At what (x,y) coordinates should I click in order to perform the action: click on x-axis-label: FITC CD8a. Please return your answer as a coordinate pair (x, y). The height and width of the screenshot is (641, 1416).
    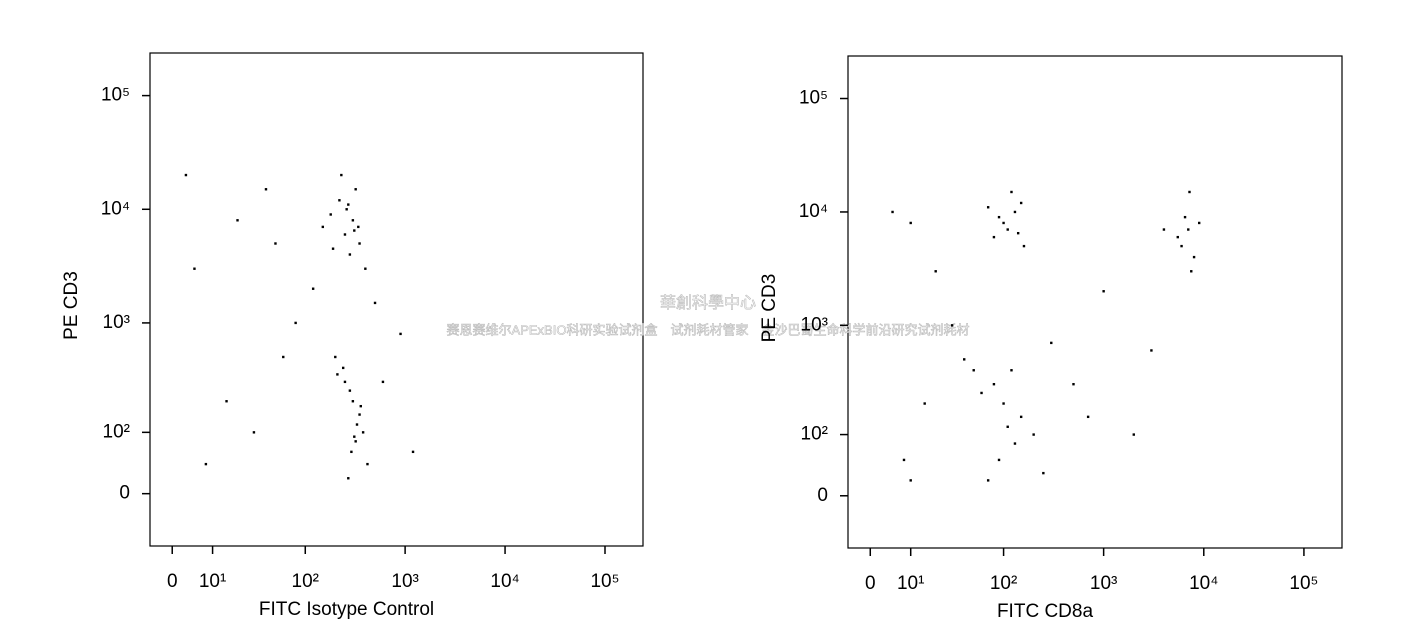
    Looking at the image, I should click on (1045, 611).